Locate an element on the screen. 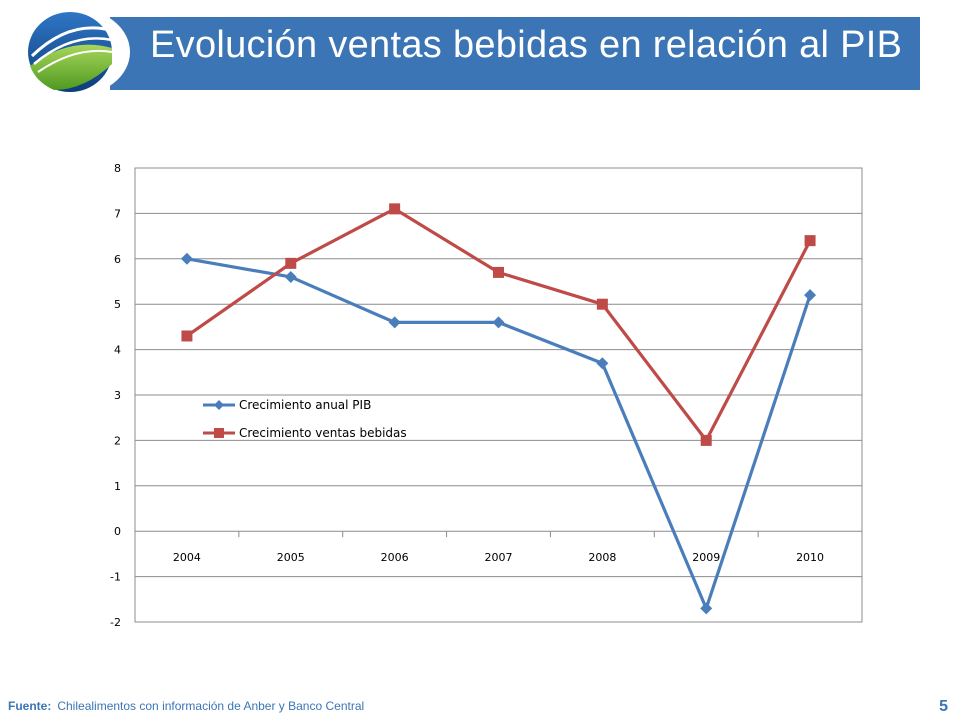 This screenshot has width=960, height=720. legend-marker-square is located at coordinates (219, 433).